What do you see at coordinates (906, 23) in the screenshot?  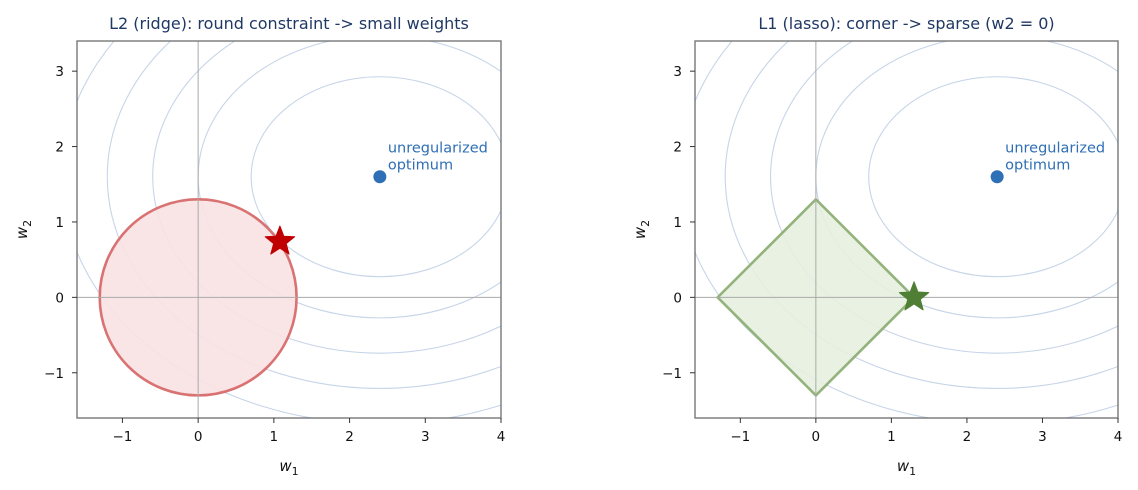 I see `chart-title: L1 (lasso): corner -> sparse (w2 = 0)` at bounding box center [906, 23].